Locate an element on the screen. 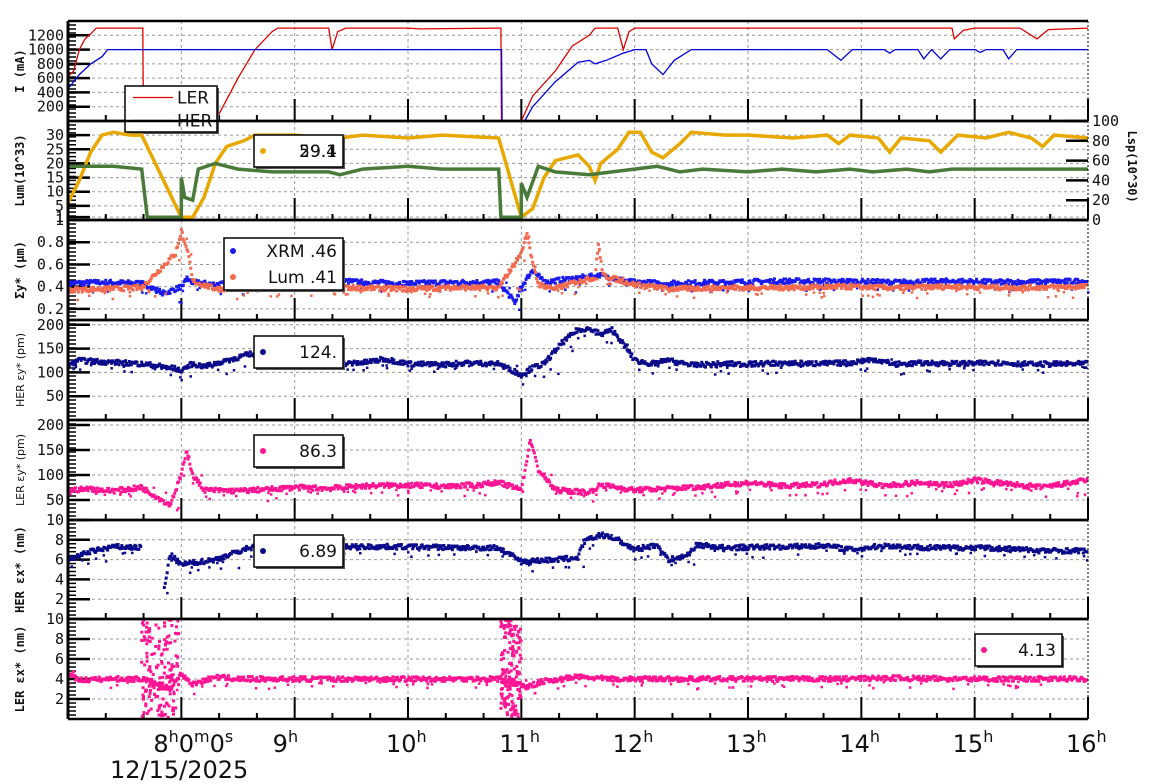 The image size is (1160, 784). x-tick-label: 13h is located at coordinates (746, 742).